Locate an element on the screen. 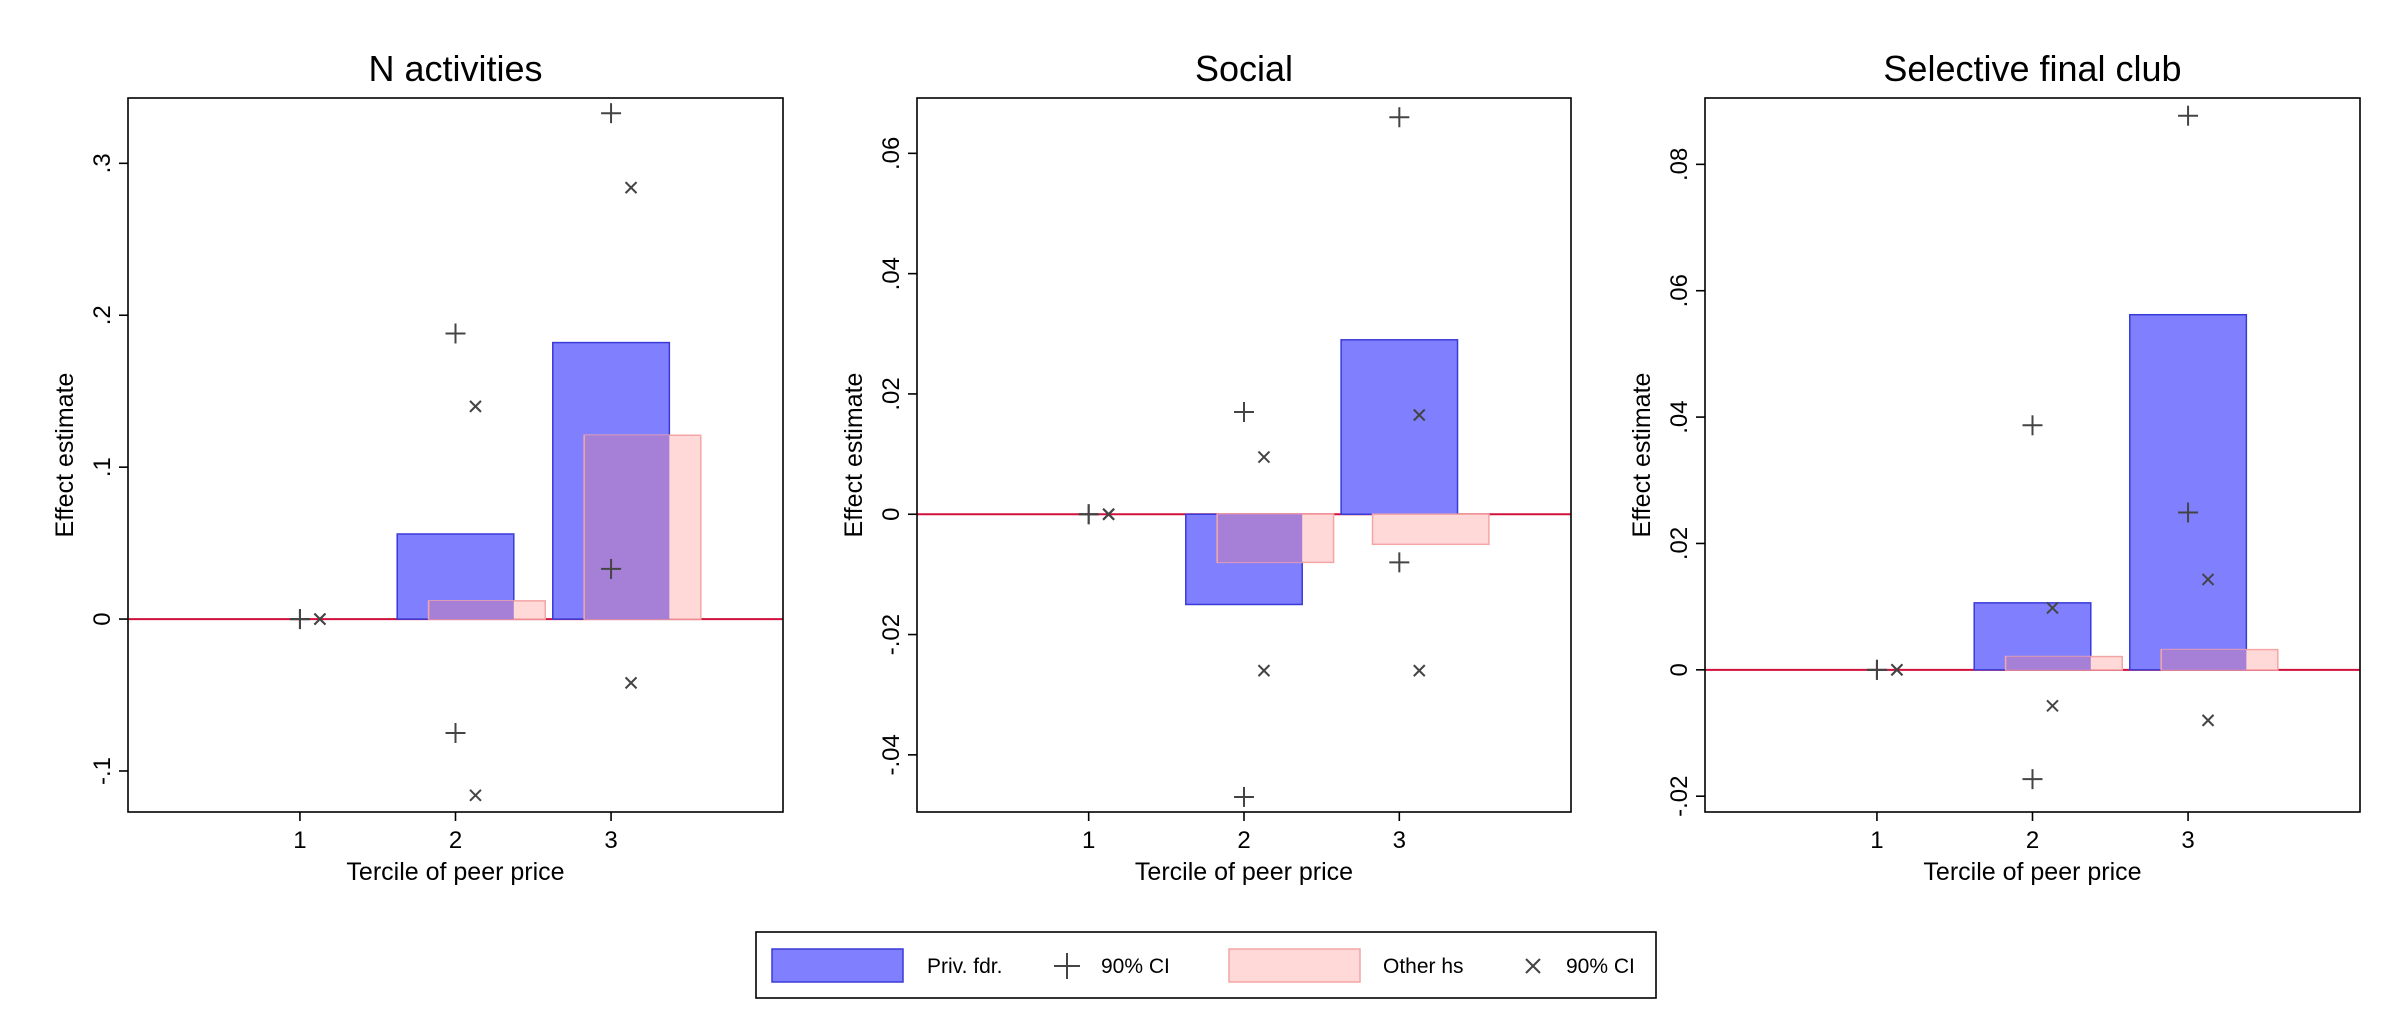 This screenshot has height=1029, width=2400. legend-label-other: Other hs is located at coordinates (1423, 966).